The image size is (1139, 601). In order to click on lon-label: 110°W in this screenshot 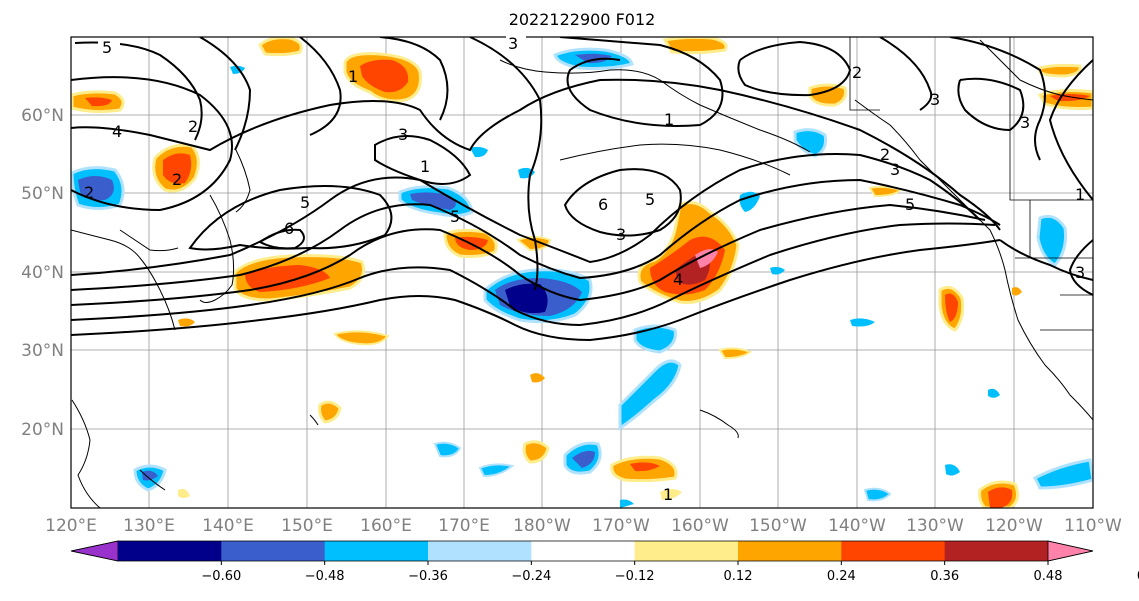, I will do `click(1093, 526)`.